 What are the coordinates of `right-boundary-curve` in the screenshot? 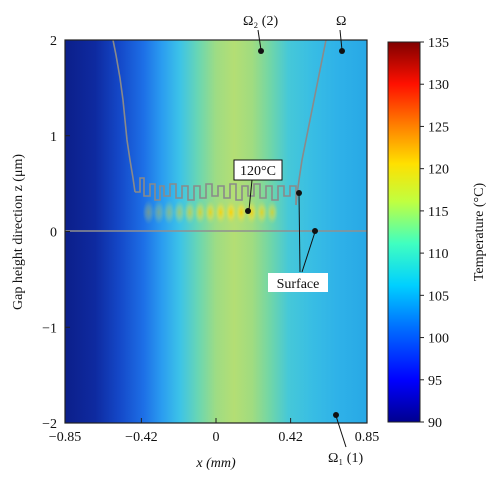 It's located at (311, 122).